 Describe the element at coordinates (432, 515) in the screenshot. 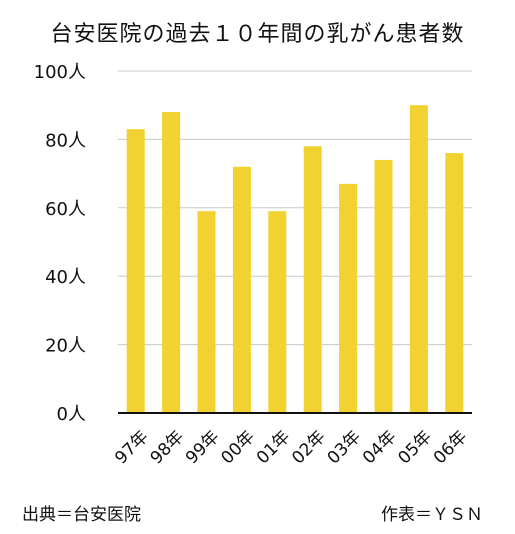

I see `author-note: 作表＝ＹＳＮ` at that location.